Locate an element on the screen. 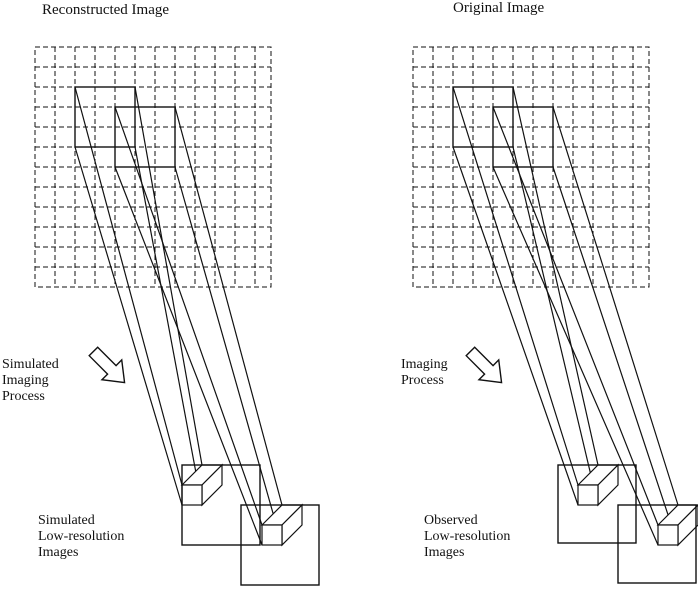 This screenshot has width=698, height=593. output-label-line-1: Observed is located at coordinates (451, 520).